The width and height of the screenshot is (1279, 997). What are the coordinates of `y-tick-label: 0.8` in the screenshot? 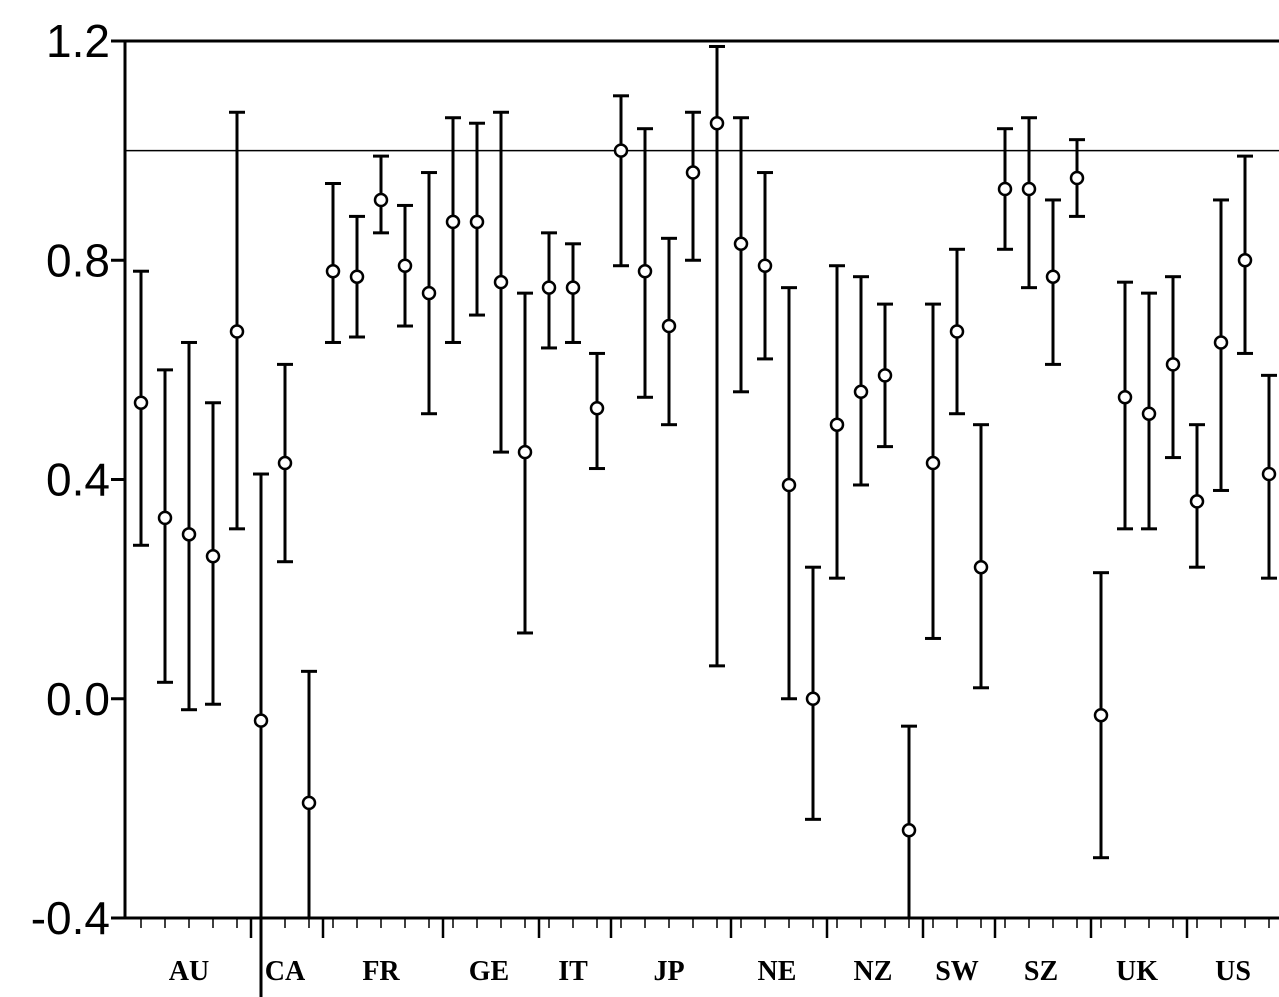 It's located at (78, 260).